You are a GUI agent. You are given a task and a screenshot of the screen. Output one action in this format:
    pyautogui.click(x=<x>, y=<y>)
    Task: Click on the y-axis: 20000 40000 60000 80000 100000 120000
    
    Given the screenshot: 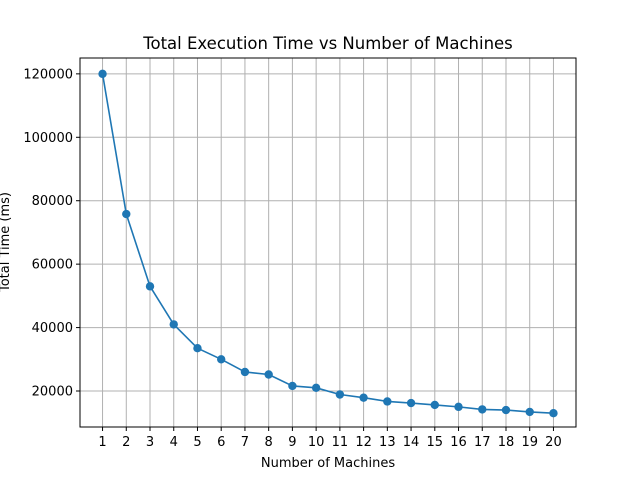 What is the action you would take?
    pyautogui.click(x=51, y=233)
    